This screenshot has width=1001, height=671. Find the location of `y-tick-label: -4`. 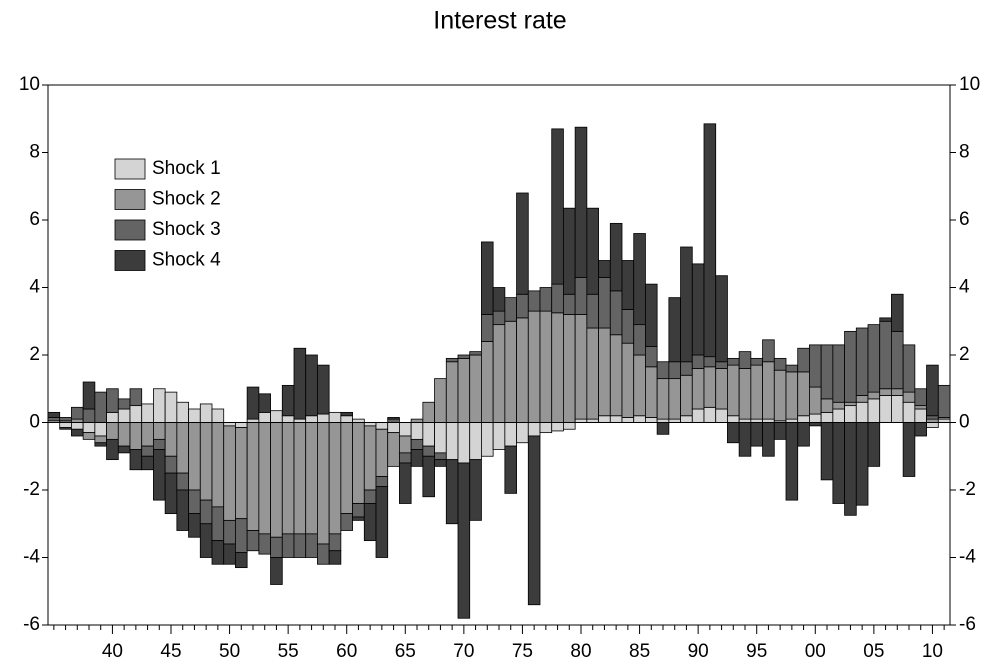

y-tick-label: -4 is located at coordinates (31, 557).